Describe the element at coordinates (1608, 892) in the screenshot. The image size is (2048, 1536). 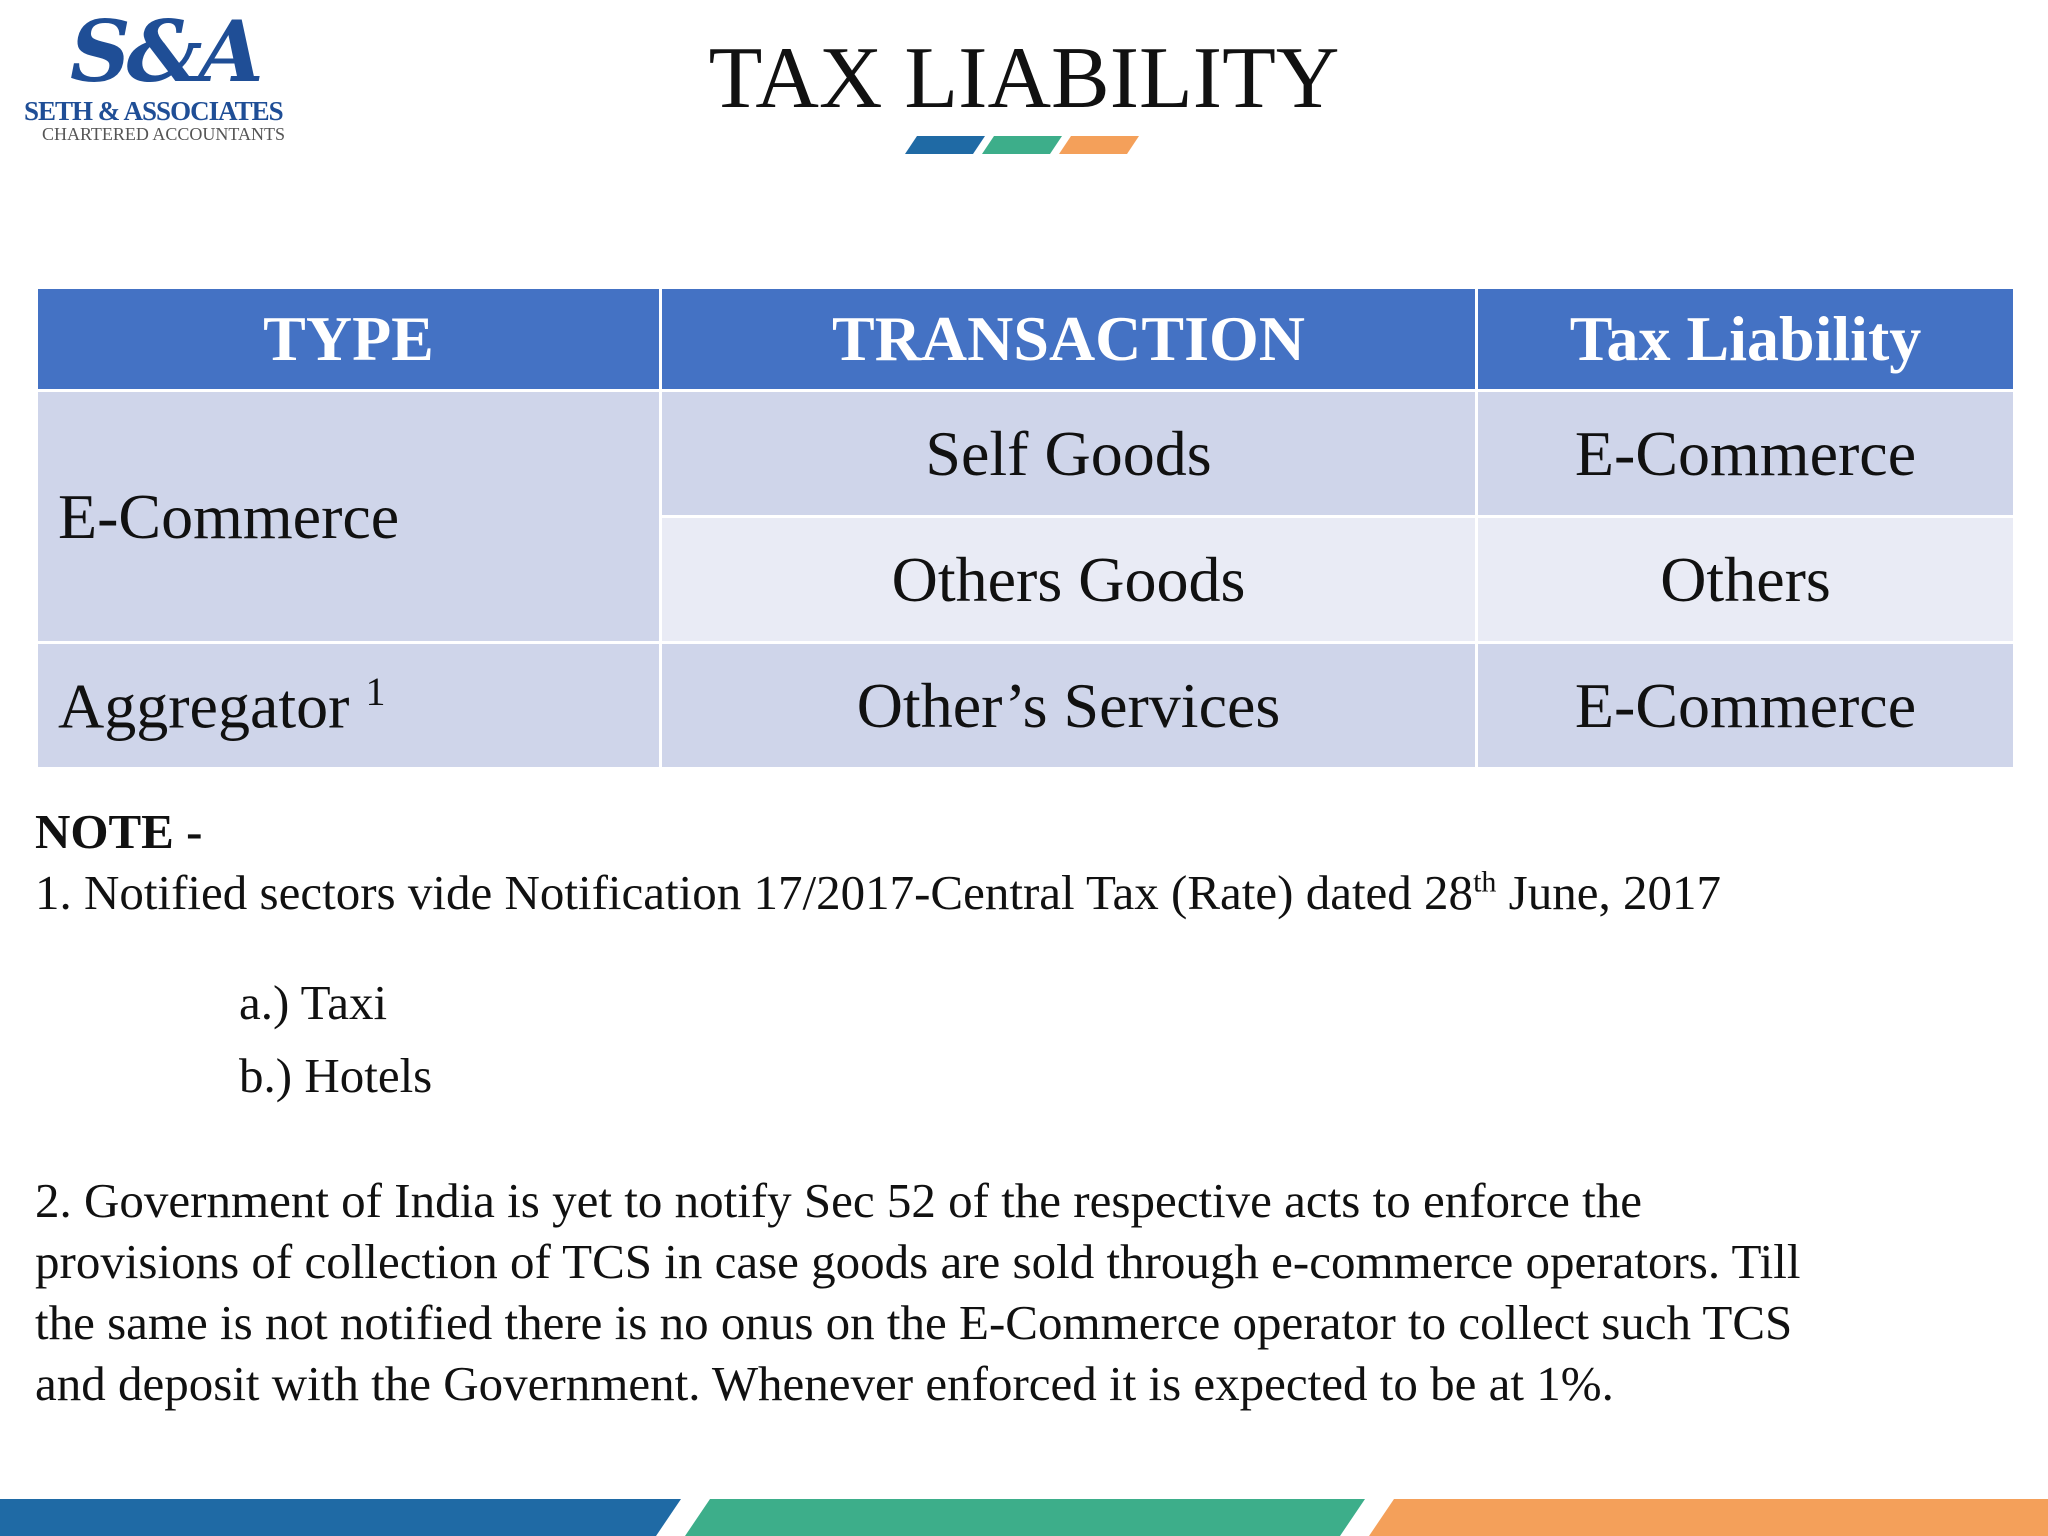
I see `note-text: June, 2017` at that location.